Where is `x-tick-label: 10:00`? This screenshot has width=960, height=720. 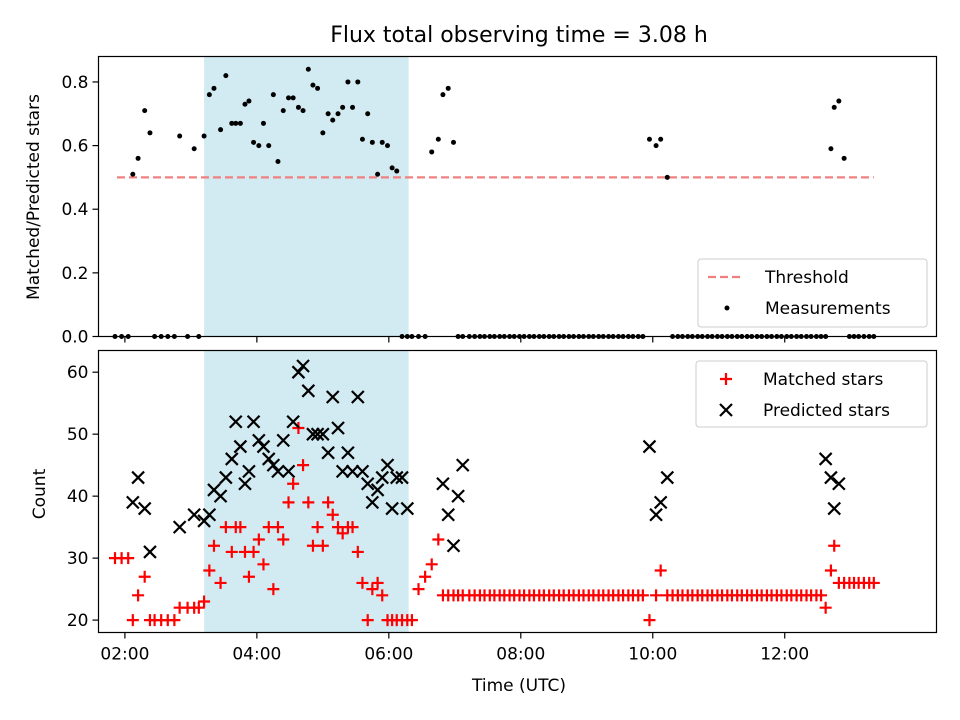 x-tick-label: 10:00 is located at coordinates (652, 655).